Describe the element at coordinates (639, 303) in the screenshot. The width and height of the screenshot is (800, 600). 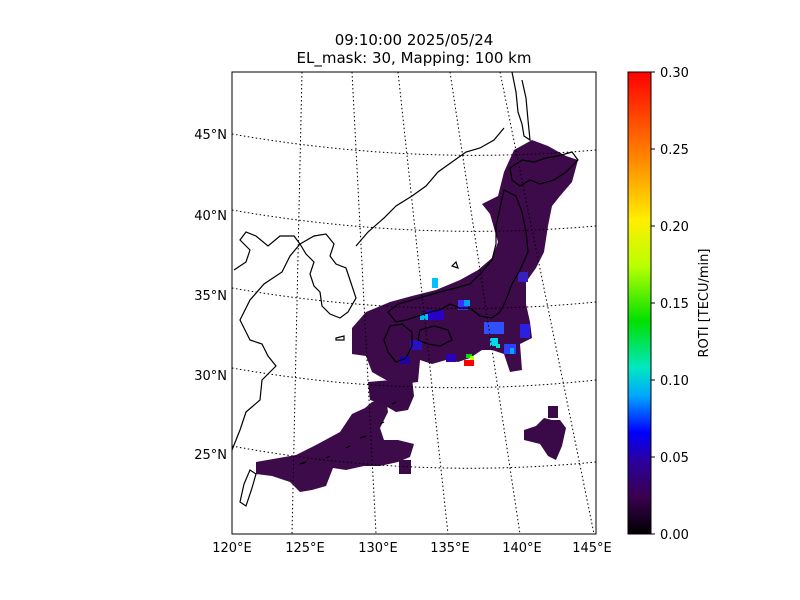
I see `colorbar-gradient` at that location.